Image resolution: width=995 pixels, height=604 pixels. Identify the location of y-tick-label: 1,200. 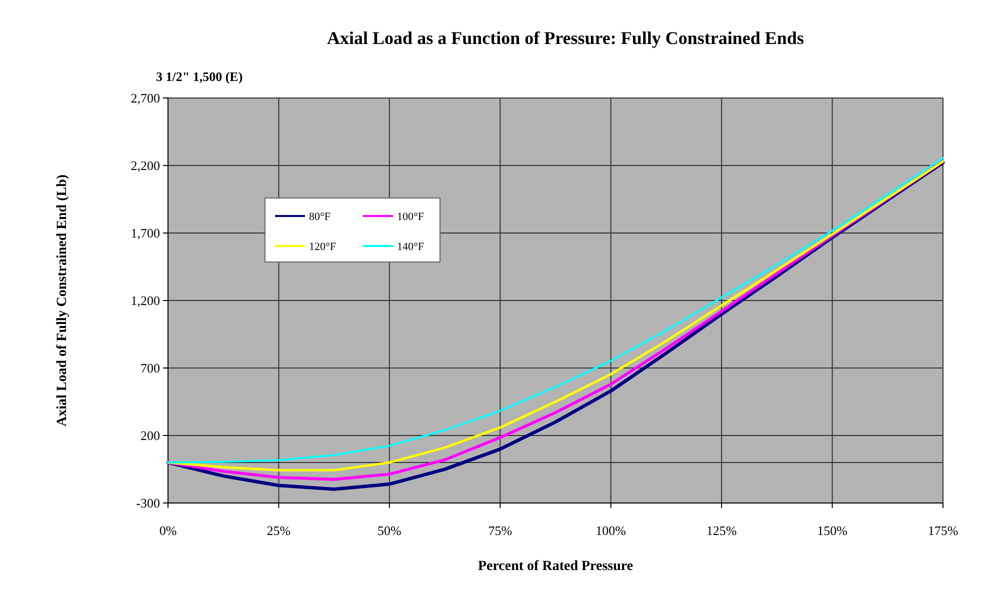
(145, 300).